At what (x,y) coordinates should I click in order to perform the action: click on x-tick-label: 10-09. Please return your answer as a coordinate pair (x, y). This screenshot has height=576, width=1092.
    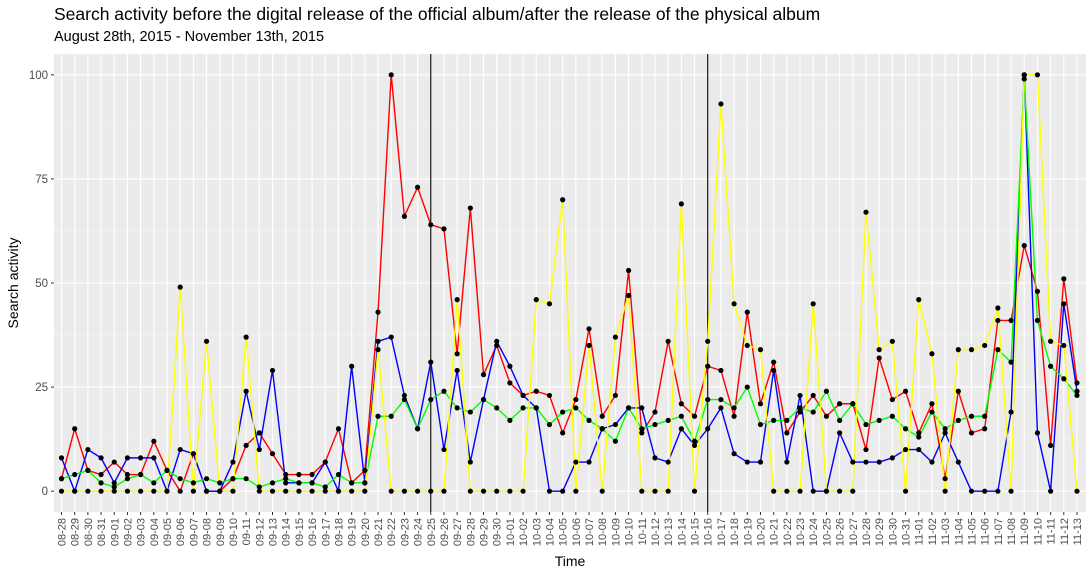
    Looking at the image, I should click on (616, 532).